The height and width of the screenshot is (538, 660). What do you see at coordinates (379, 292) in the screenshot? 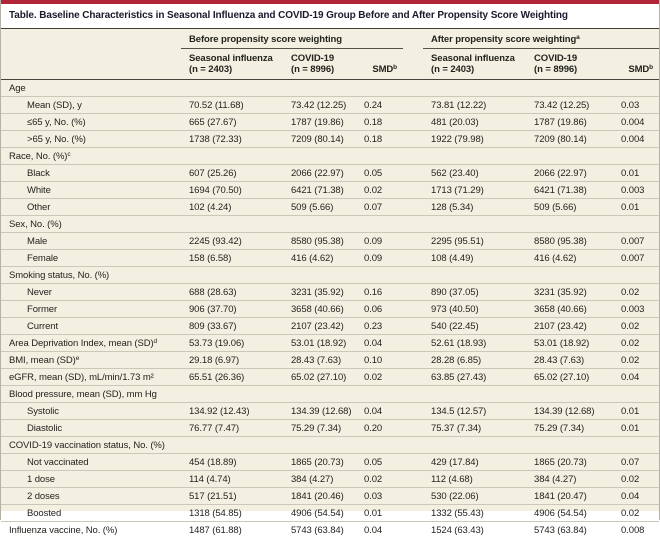
I see `cell-smd: 0.16` at bounding box center [379, 292].